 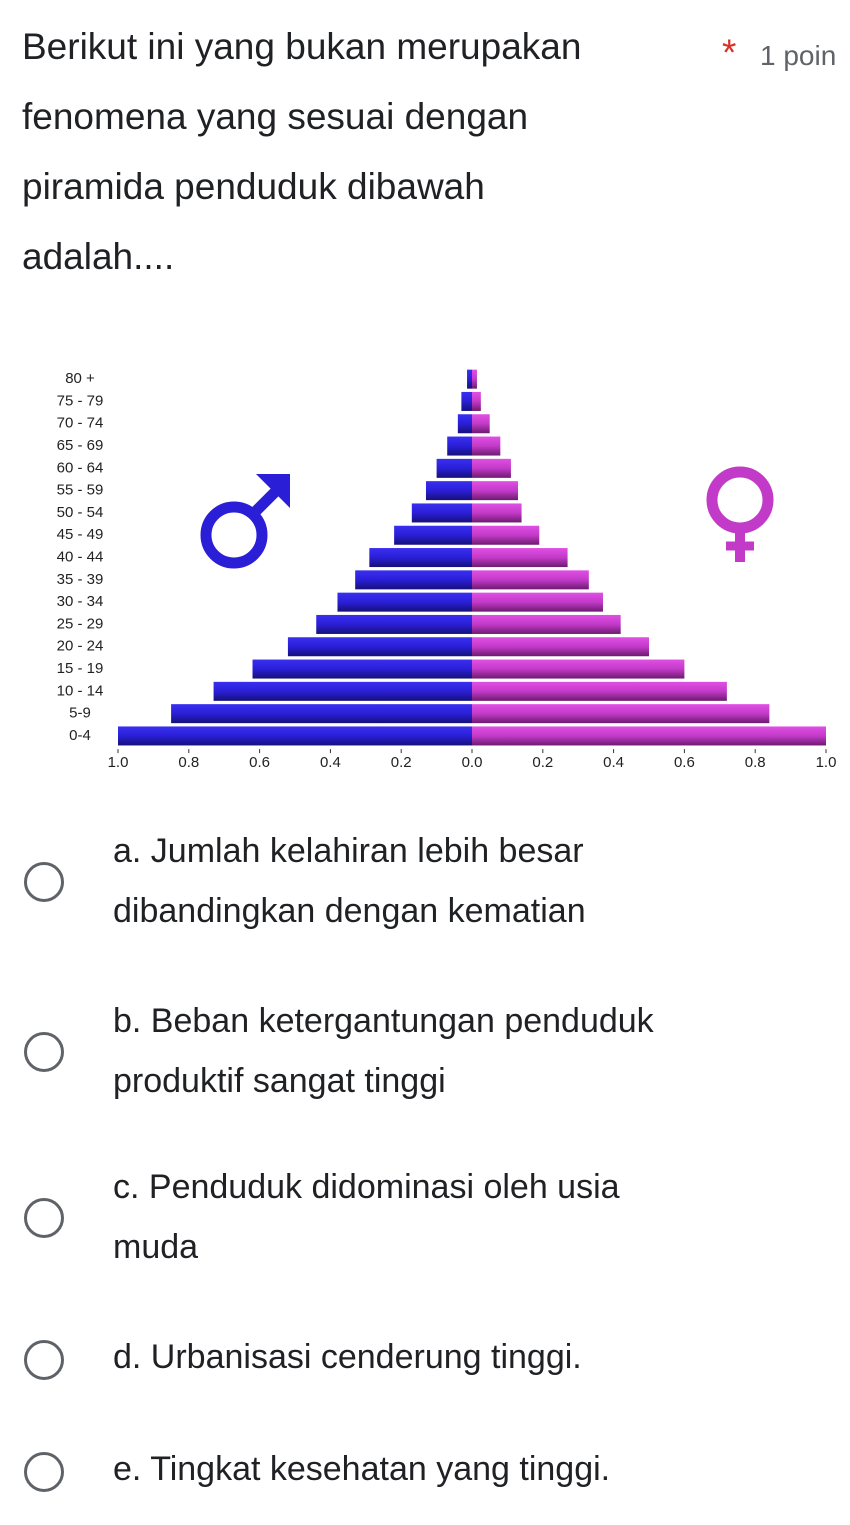 I want to click on age-label: 20 - 24, so click(x=80, y=646).